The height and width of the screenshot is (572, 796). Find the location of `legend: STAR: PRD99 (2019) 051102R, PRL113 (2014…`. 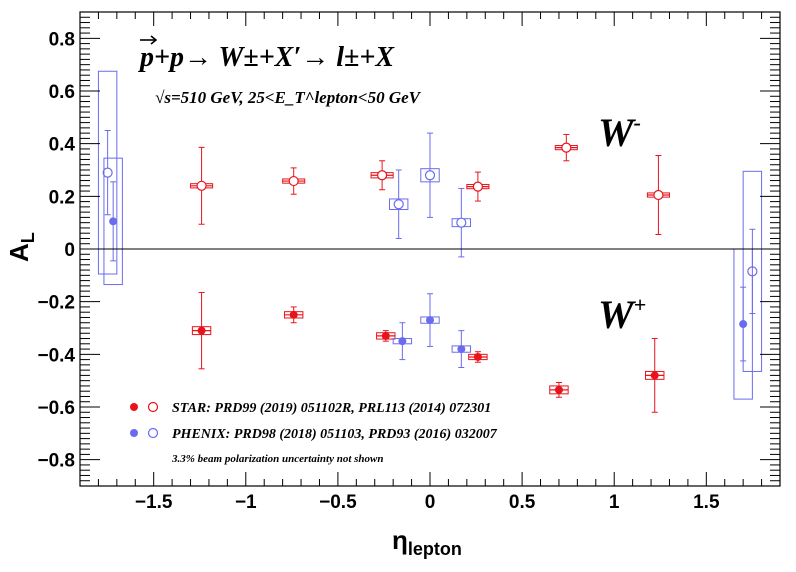

legend: STAR: PRD99 (2019) 051102R, PRL113 (2014… is located at coordinates (314, 433).